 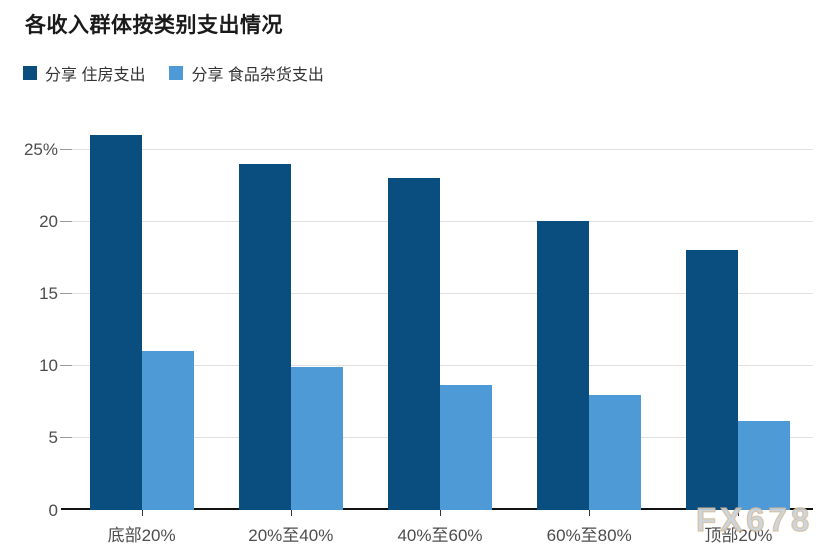 I want to click on x-axis-label-3: 60%至80%, so click(x=589, y=535).